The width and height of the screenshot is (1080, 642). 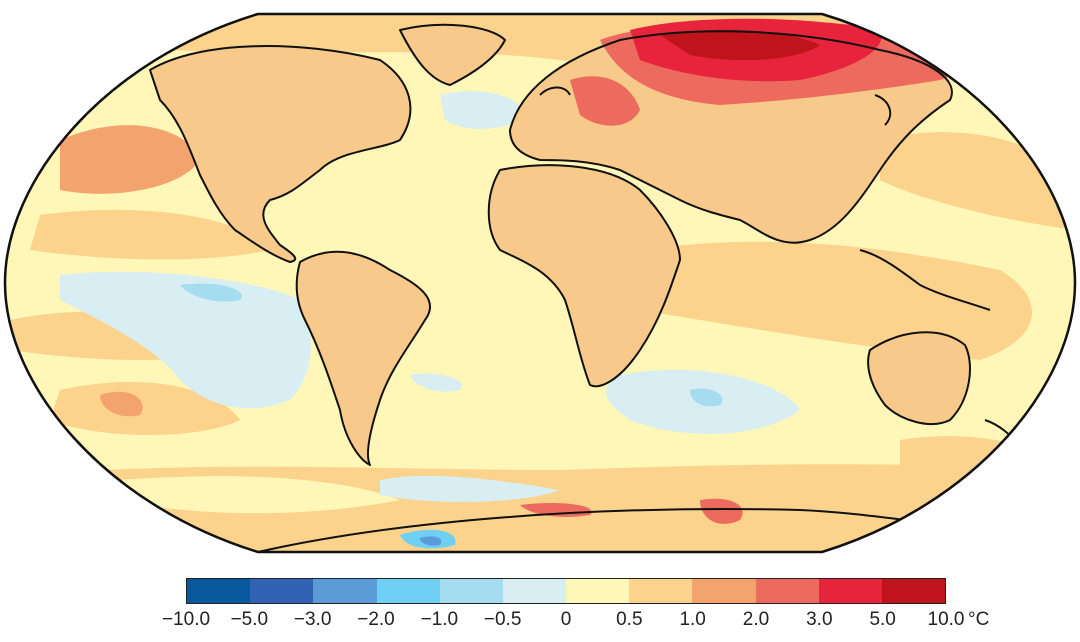 What do you see at coordinates (605, 101) in the screenshot?
I see `warm-europe` at bounding box center [605, 101].